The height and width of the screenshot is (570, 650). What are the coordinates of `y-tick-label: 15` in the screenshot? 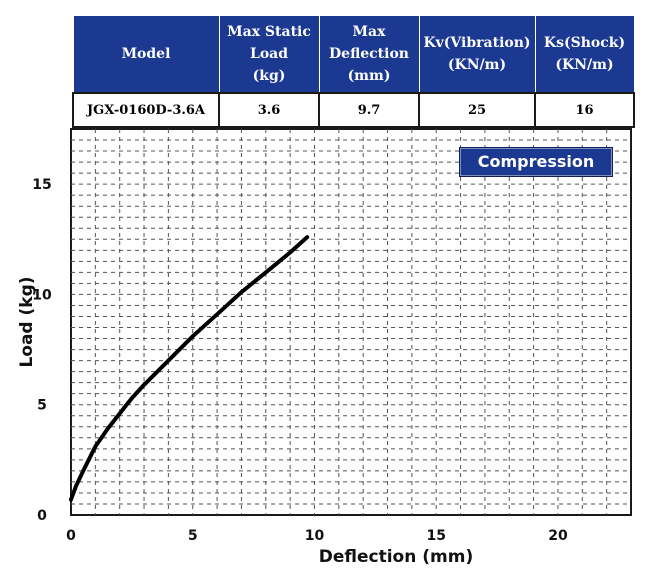 It's located at (41, 185).